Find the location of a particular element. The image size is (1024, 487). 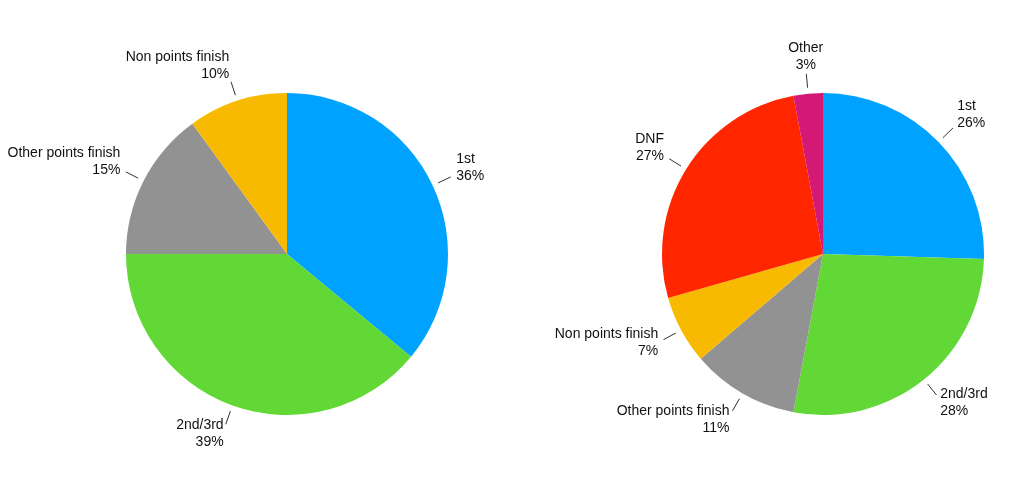

data-label: 11% is located at coordinates (716, 426).